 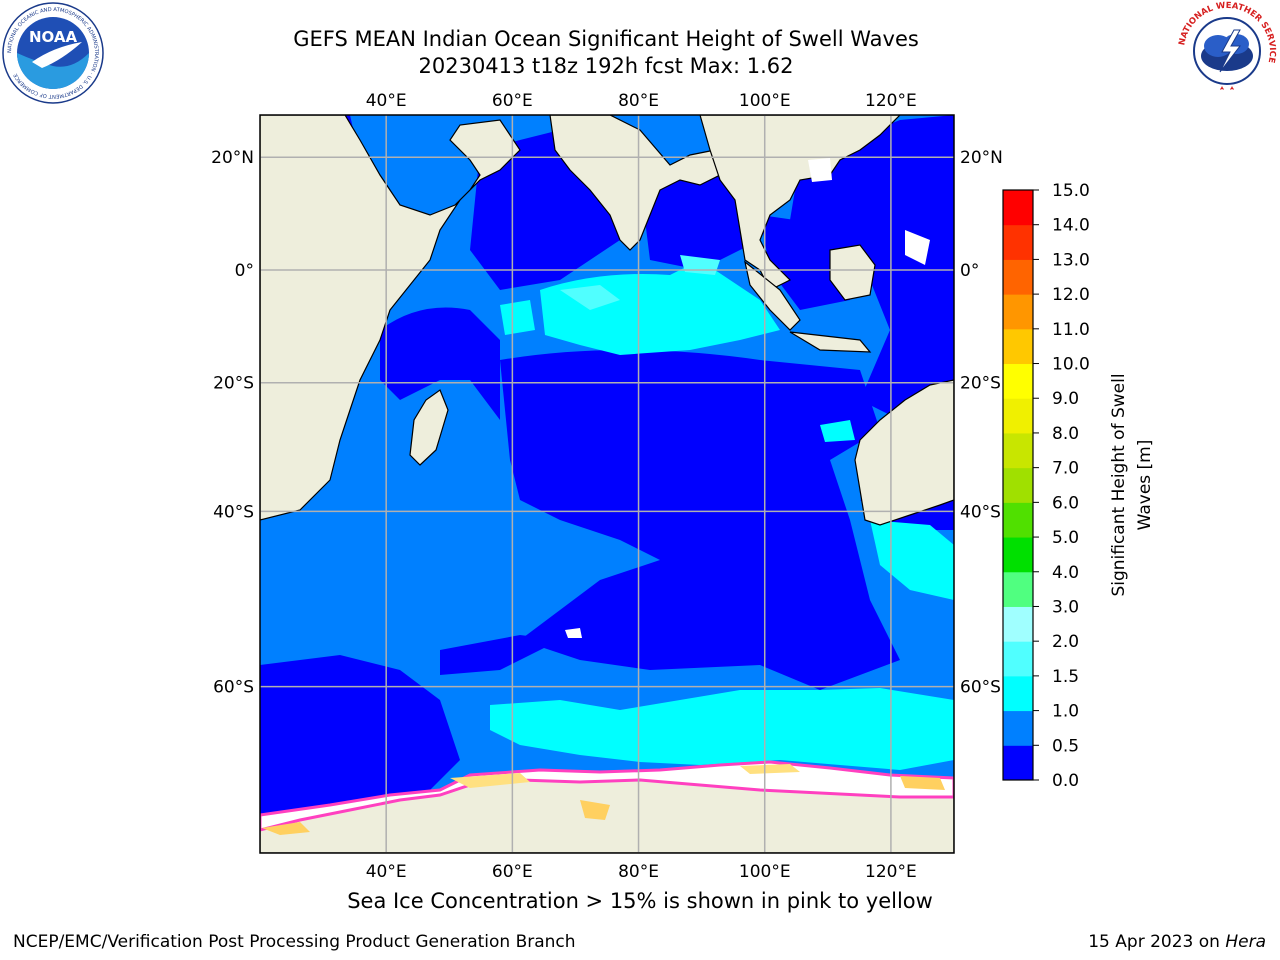 I want to click on lat-tick-right: 60°S, so click(x=980, y=688).